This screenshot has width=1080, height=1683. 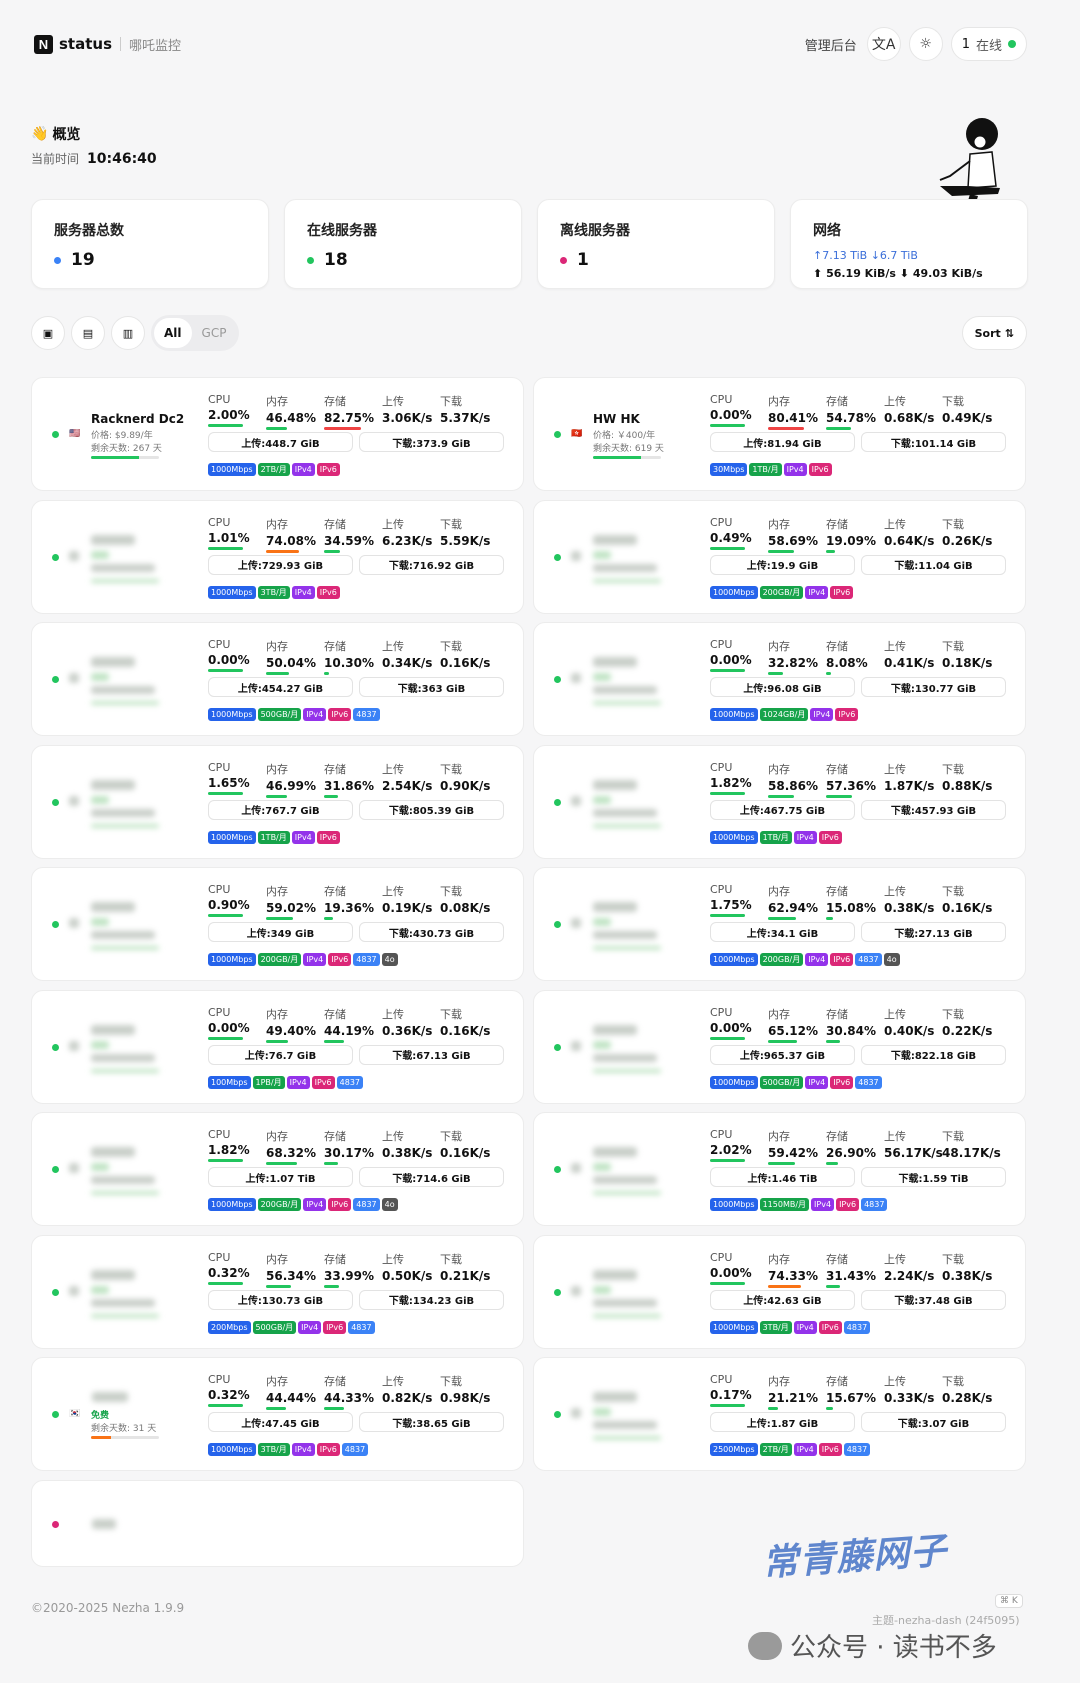 What do you see at coordinates (407, 785) in the screenshot?
I see `metric-up-value: 2.54K/s` at bounding box center [407, 785].